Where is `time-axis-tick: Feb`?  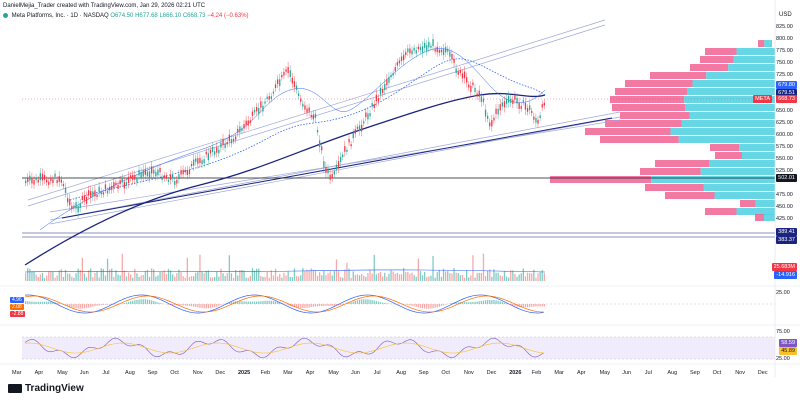
time-axis-tick: Feb is located at coordinates (265, 373).